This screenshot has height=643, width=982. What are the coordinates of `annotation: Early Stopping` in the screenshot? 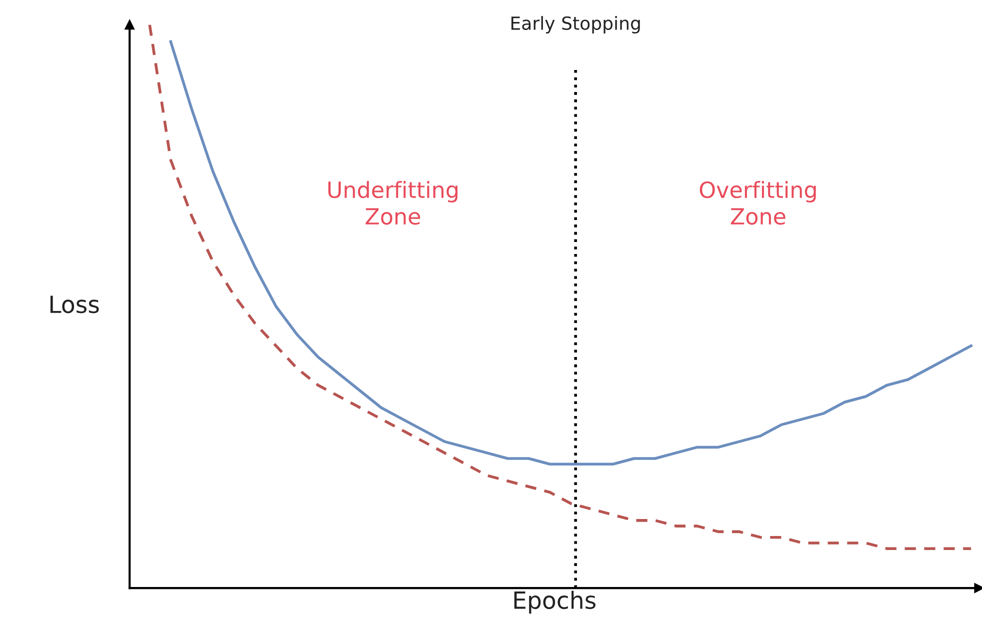 It's located at (575, 25).